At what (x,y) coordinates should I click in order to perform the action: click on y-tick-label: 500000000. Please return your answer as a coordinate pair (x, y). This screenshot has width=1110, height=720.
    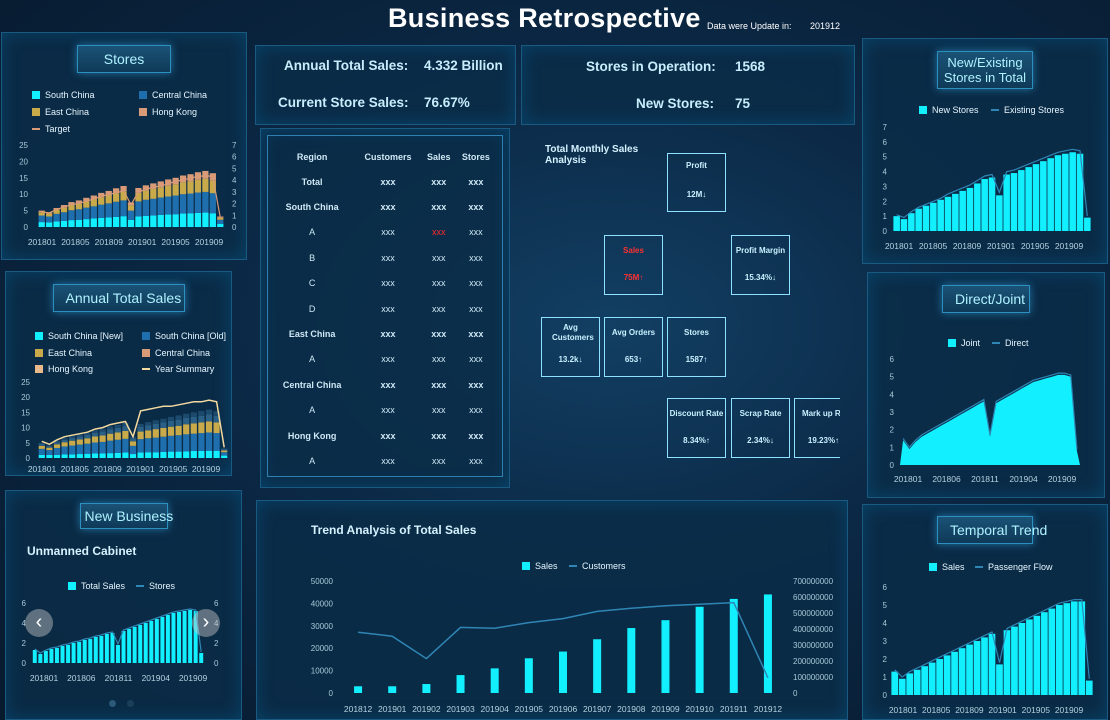
    Looking at the image, I should click on (813, 613).